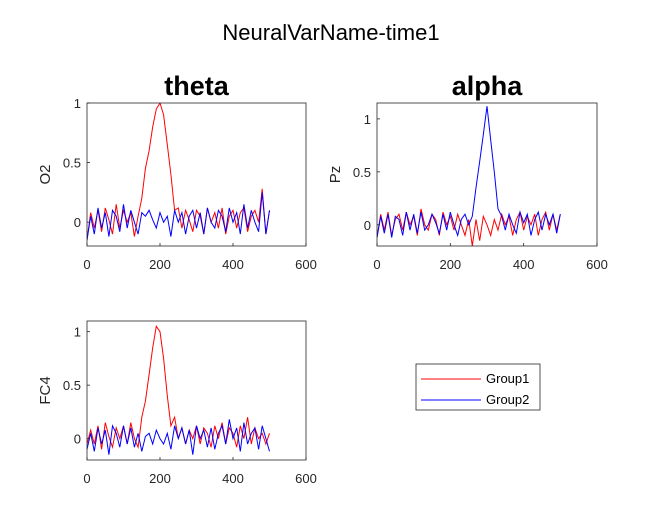 This screenshot has height=513, width=663. I want to click on legend: Group1 Group2, so click(478, 387).